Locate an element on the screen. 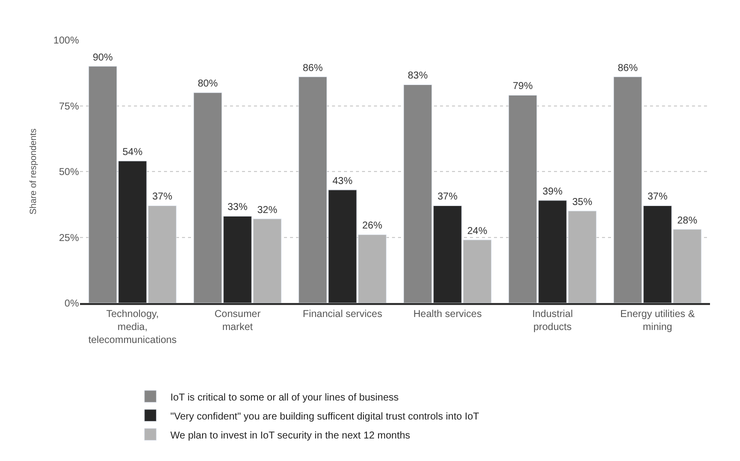 The width and height of the screenshot is (740, 461). legend-label: "Very confident" you are building sufficent digital trust controls into IoT is located at coordinates (325, 416).